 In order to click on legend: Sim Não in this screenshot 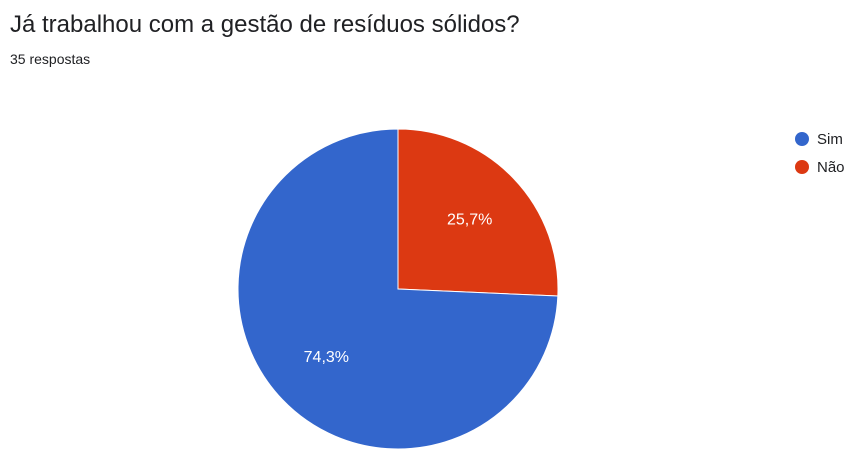, I will do `click(820, 156)`.